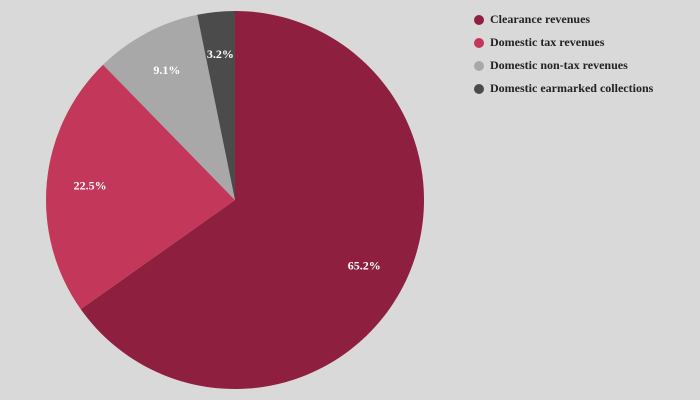 The width and height of the screenshot is (700, 400). What do you see at coordinates (572, 88) in the screenshot?
I see `legend-label: Domestic earmarked collections` at bounding box center [572, 88].